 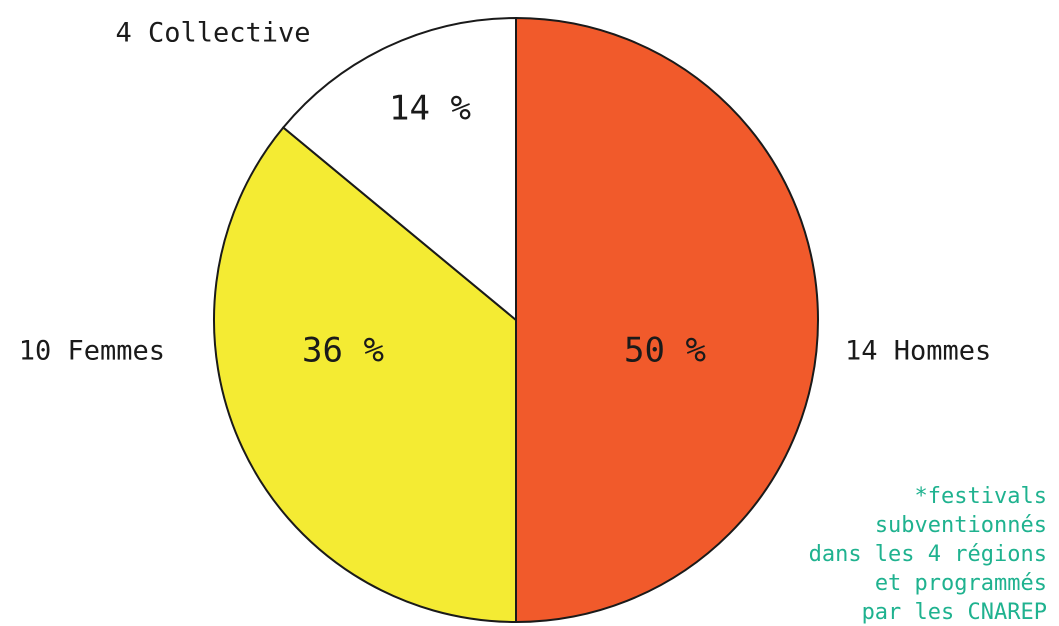 What do you see at coordinates (399, 169) in the screenshot?
I see `pie-slice` at bounding box center [399, 169].